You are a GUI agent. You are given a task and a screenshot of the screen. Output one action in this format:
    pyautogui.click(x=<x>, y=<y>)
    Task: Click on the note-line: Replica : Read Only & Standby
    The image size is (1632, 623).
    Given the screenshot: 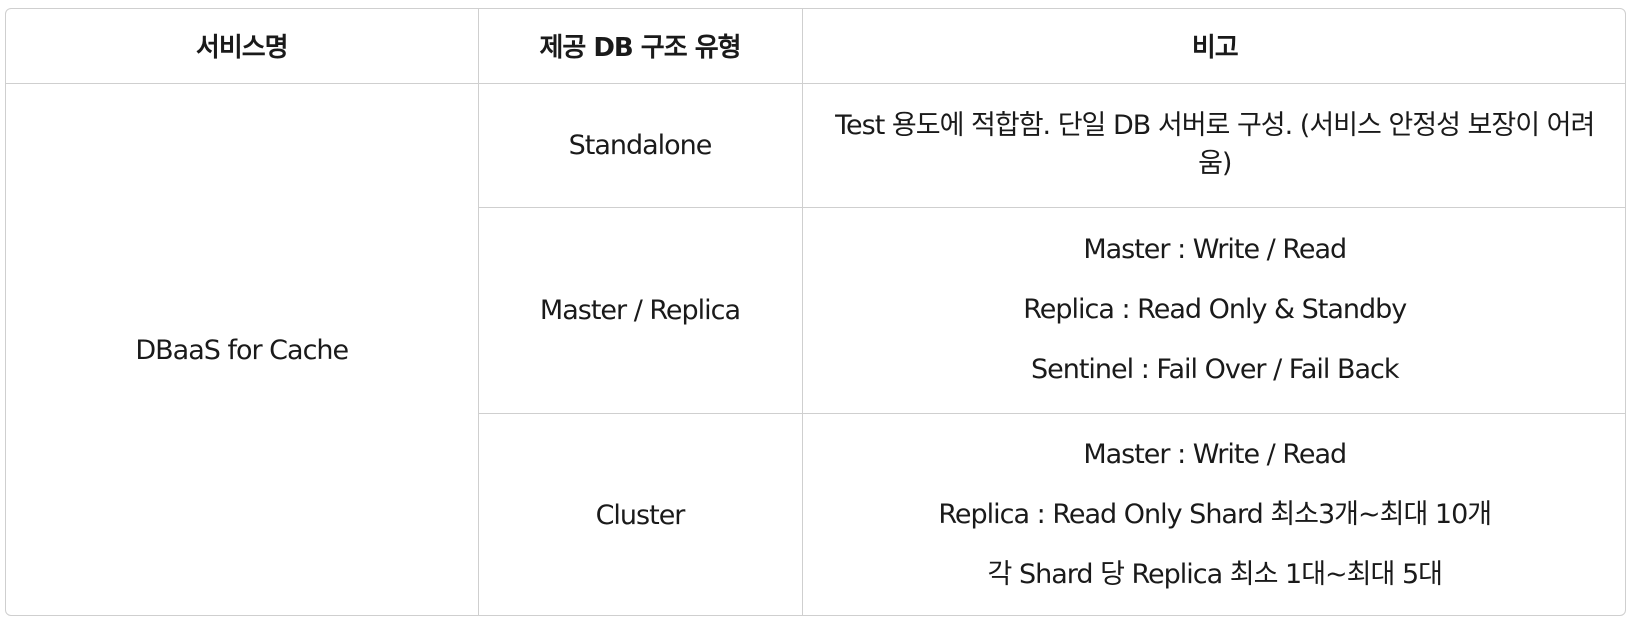 What is the action you would take?
    pyautogui.click(x=1215, y=309)
    